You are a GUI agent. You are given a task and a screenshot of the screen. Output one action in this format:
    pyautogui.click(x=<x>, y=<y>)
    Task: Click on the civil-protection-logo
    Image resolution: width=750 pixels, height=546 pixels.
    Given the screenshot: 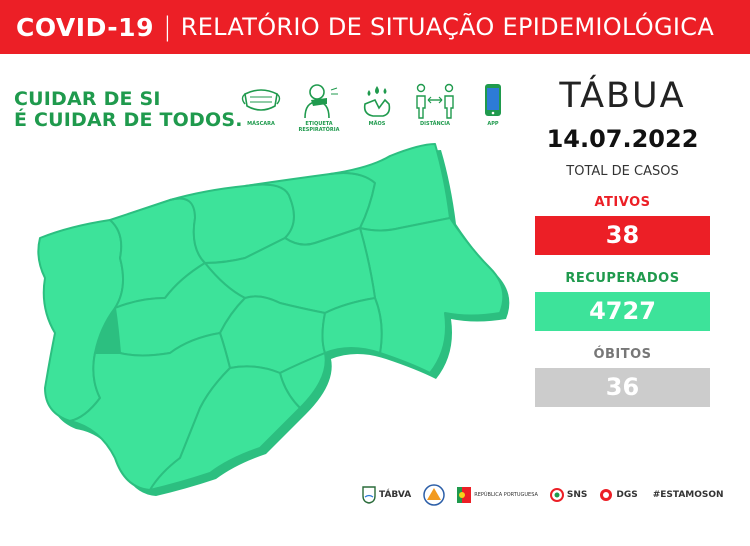 What is the action you would take?
    pyautogui.click(x=434, y=495)
    